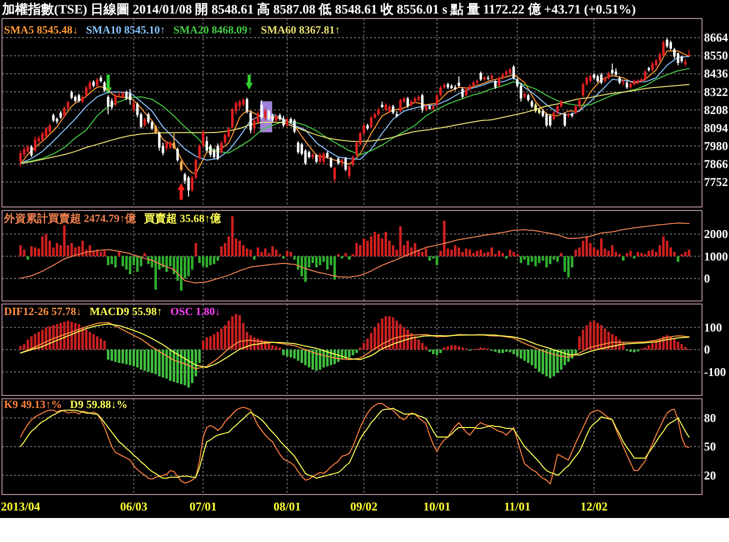 The image size is (729, 542). I want to click on y-tick-label: 8550, so click(716, 55).